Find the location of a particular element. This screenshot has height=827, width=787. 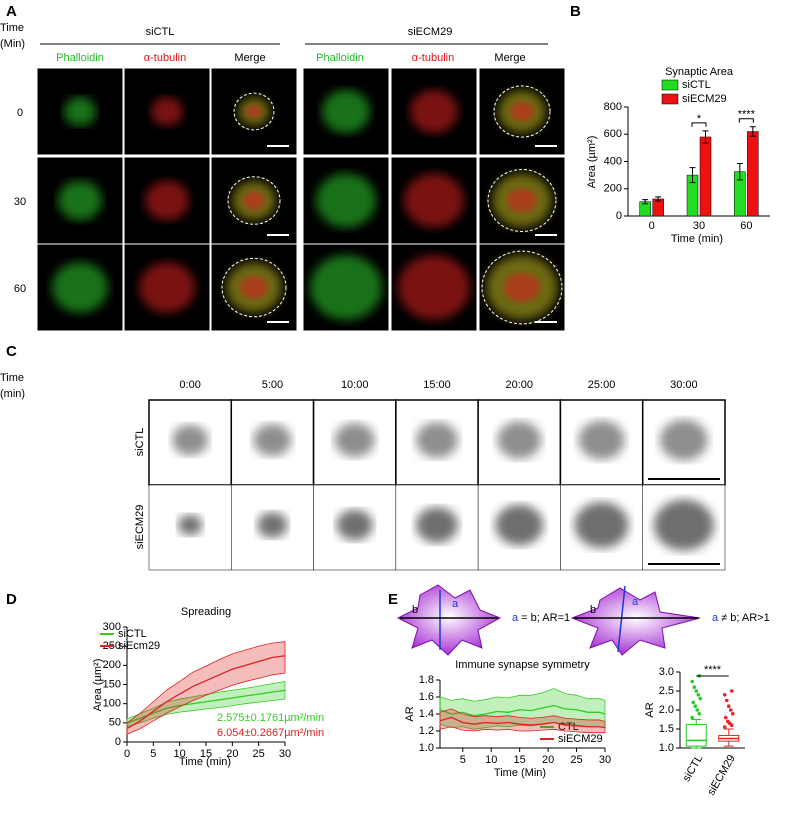

channel-label: Phalloidin is located at coordinates (340, 58).